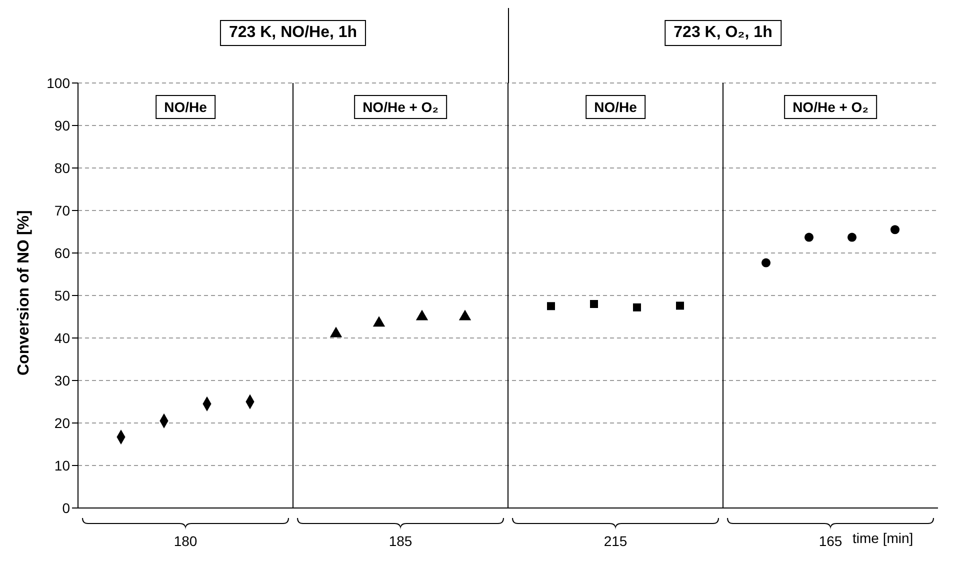 The image size is (963, 562). What do you see at coordinates (58, 82) in the screenshot?
I see `y-tick-label: 100` at bounding box center [58, 82].